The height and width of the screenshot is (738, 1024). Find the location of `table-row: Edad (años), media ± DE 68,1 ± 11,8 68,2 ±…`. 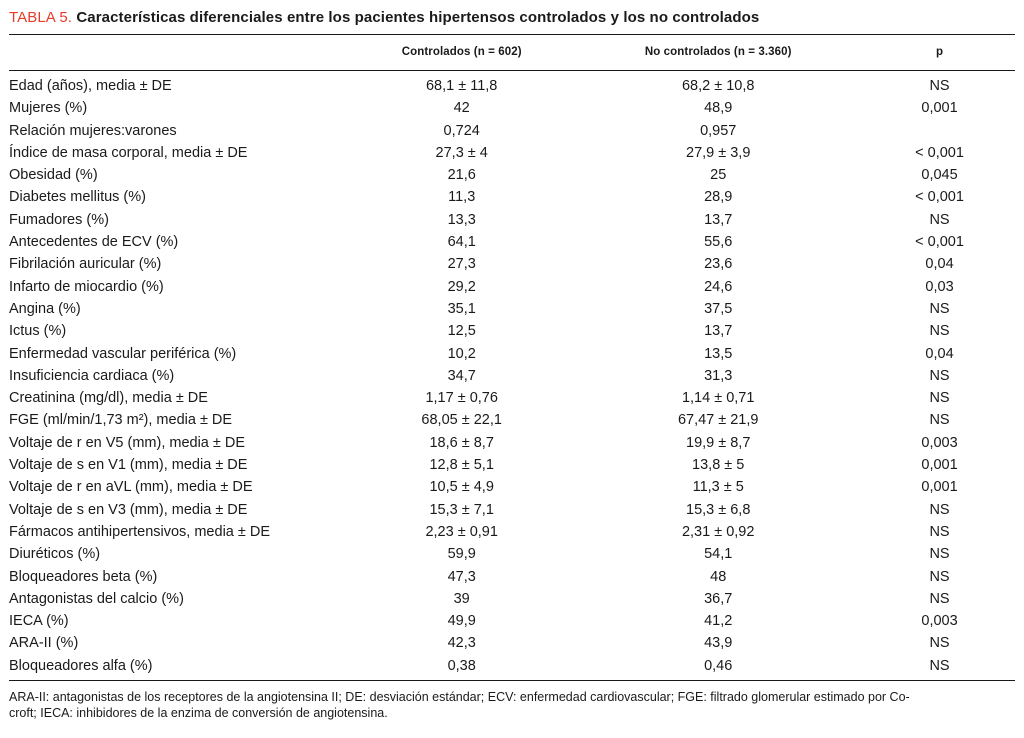

table-row: Edad (años), media ± DE 68,1 ± 11,8 68,2 ±… is located at coordinates (512, 84).